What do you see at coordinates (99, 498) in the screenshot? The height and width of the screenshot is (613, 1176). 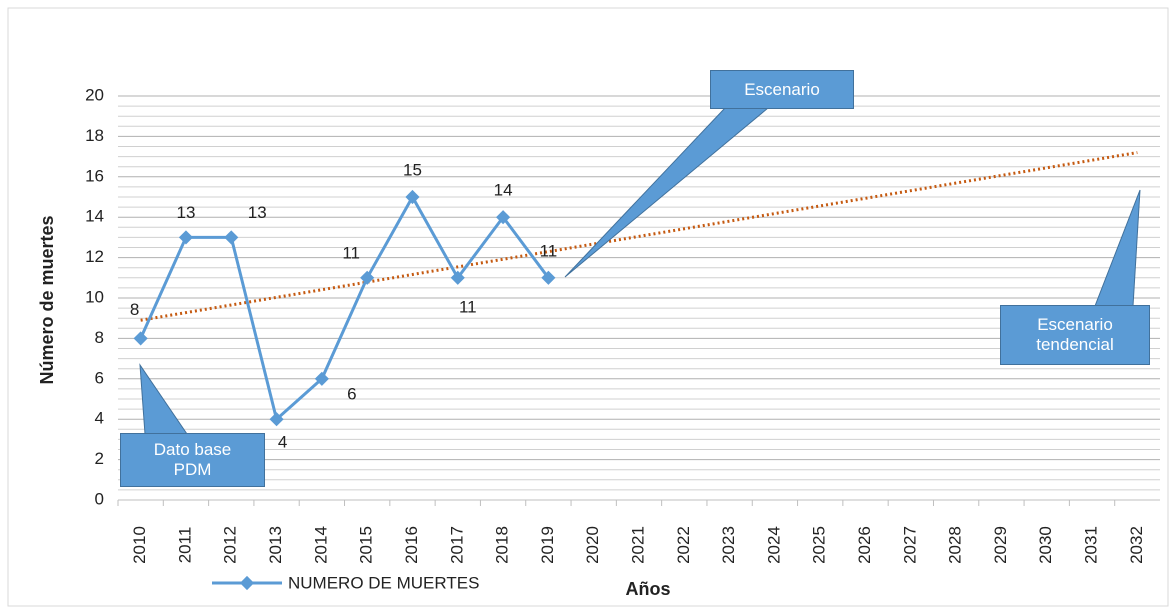 I see `y-tick-label: 0` at bounding box center [99, 498].